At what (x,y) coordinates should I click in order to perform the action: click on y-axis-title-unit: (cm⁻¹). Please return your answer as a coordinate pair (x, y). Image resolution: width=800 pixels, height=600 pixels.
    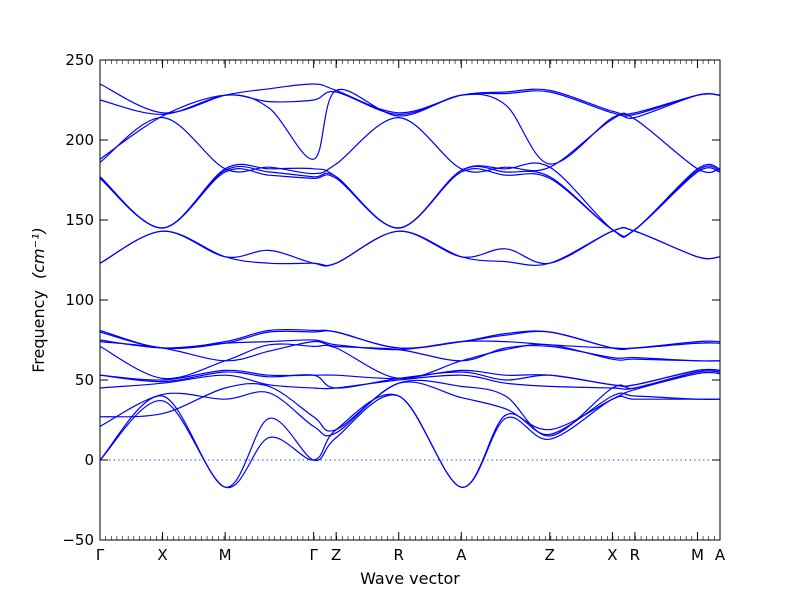
    Looking at the image, I should click on (38, 253).